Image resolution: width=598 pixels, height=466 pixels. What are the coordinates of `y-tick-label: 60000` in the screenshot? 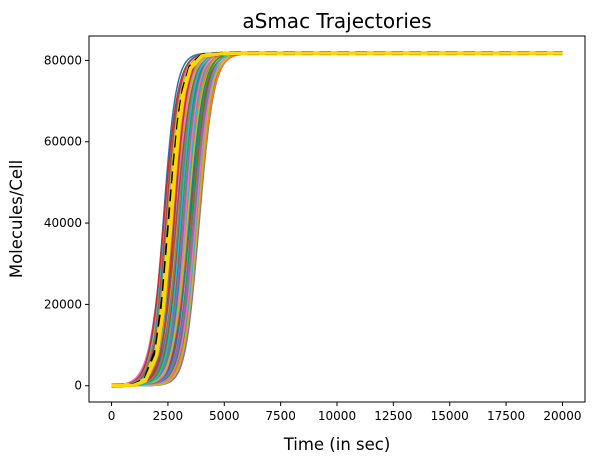 It's located at (63, 142).